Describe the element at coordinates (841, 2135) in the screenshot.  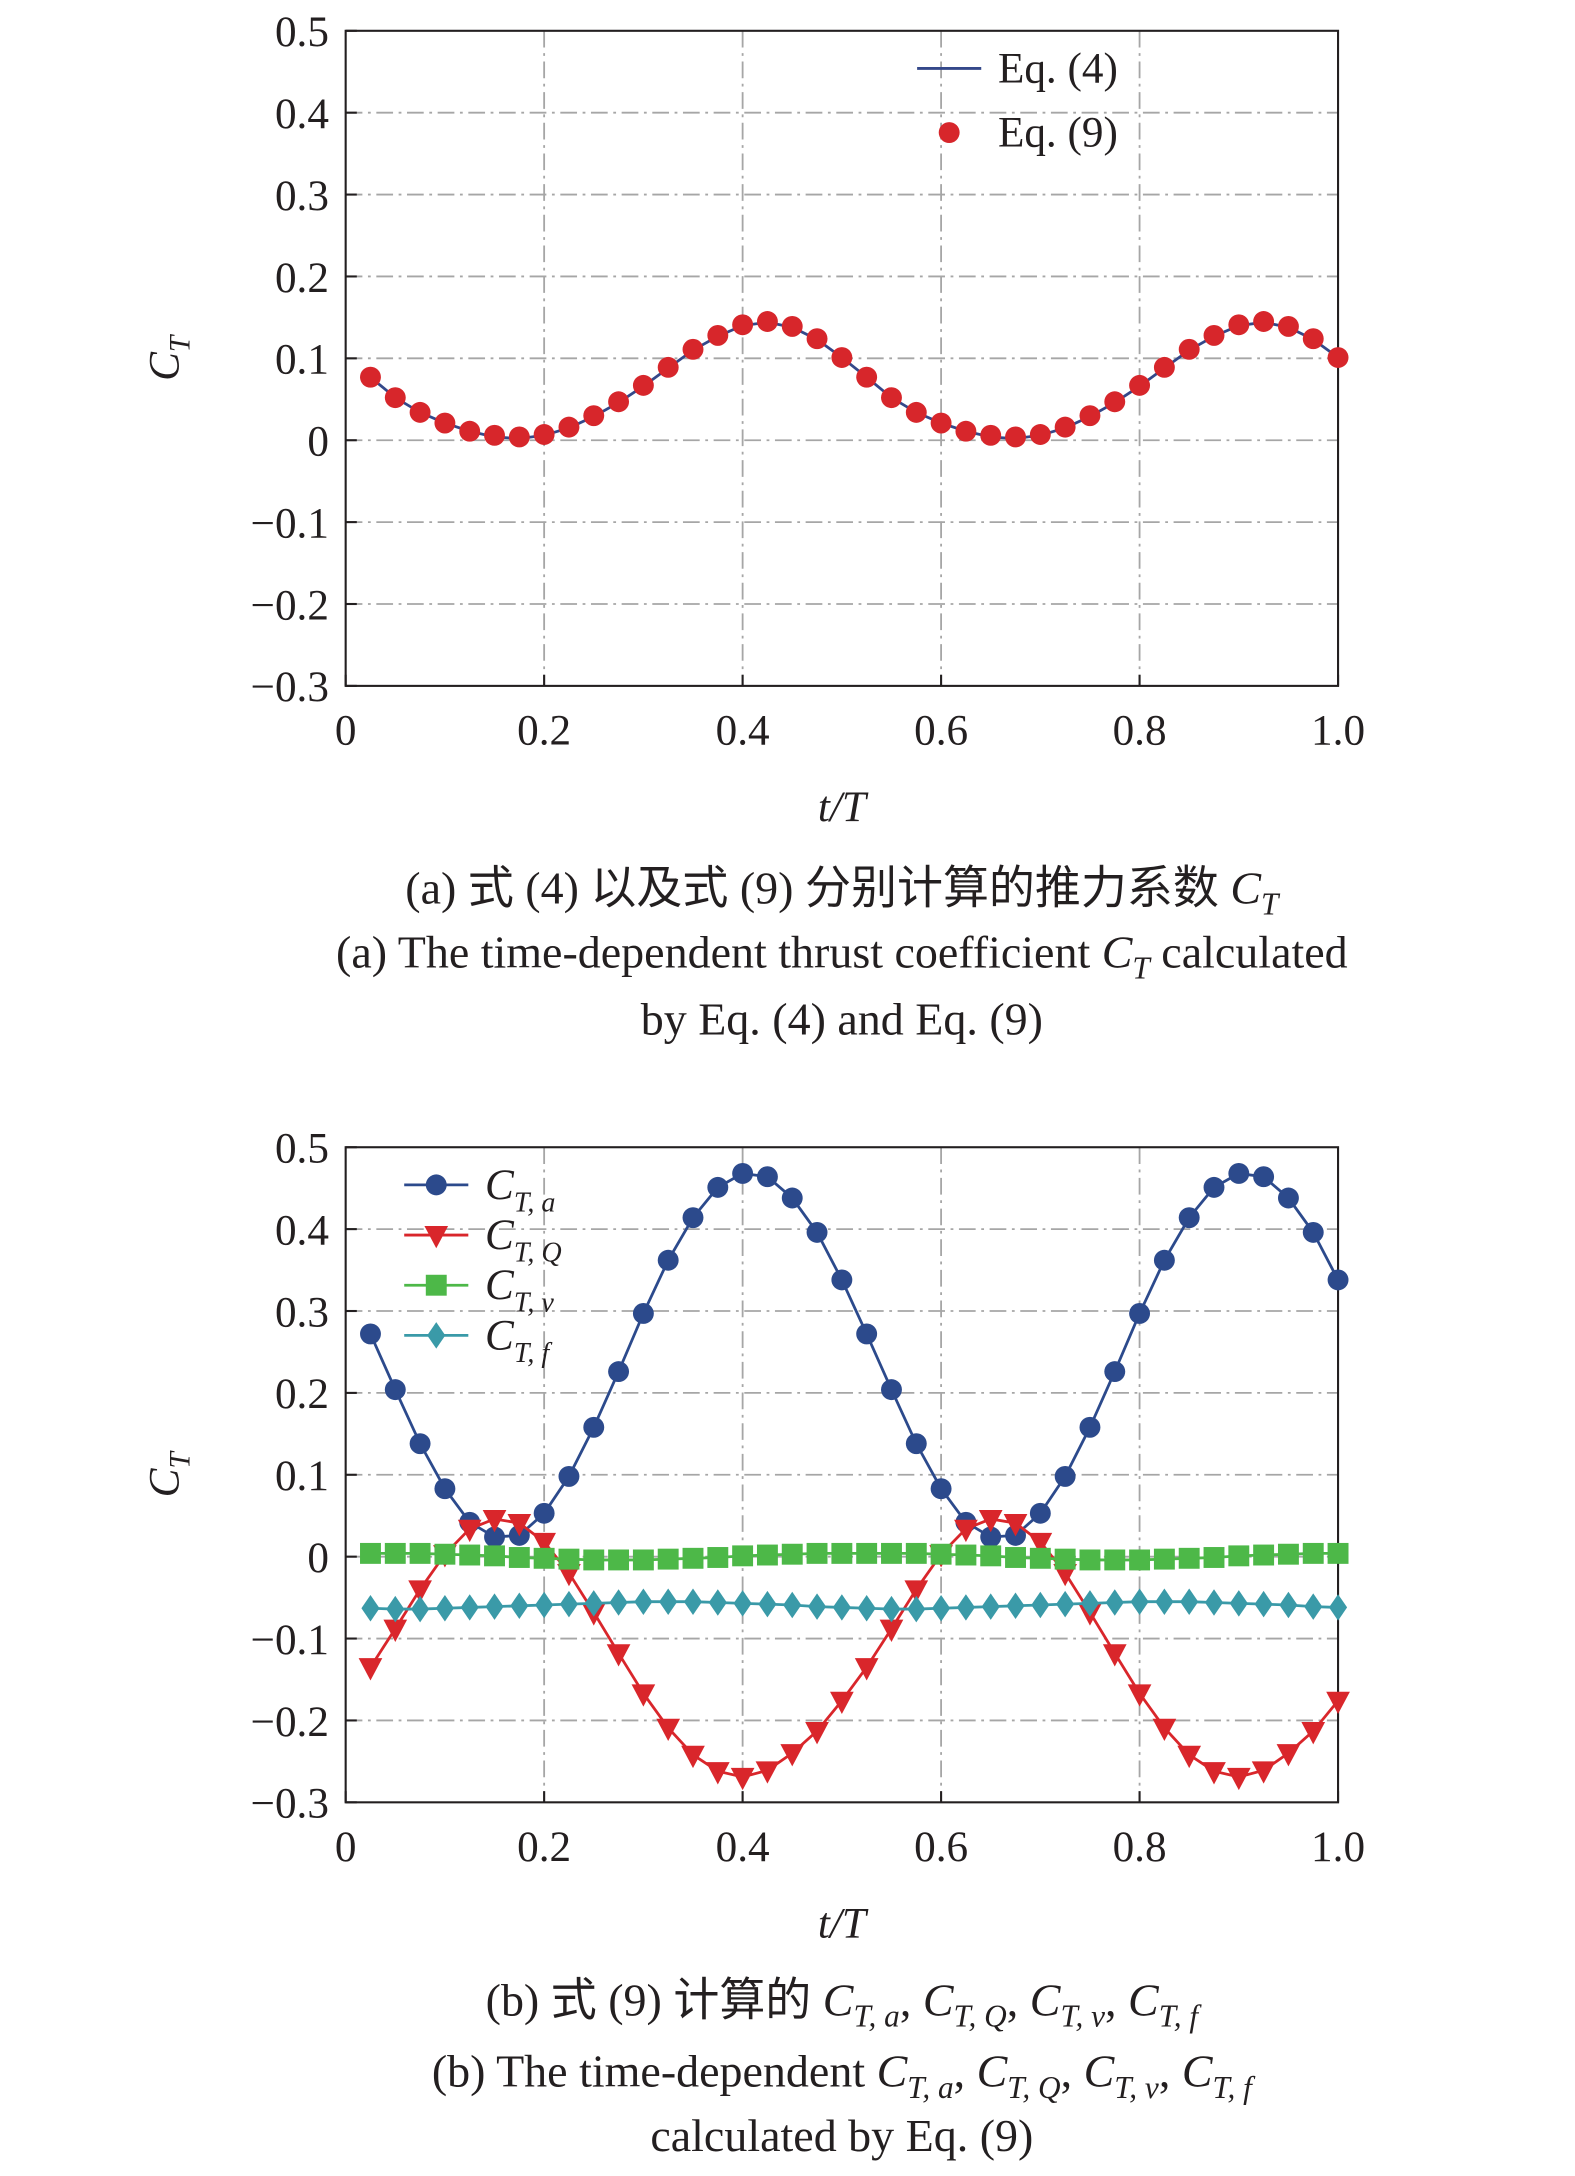
I see `text-segment: calculated by Eq. (9)` at that location.